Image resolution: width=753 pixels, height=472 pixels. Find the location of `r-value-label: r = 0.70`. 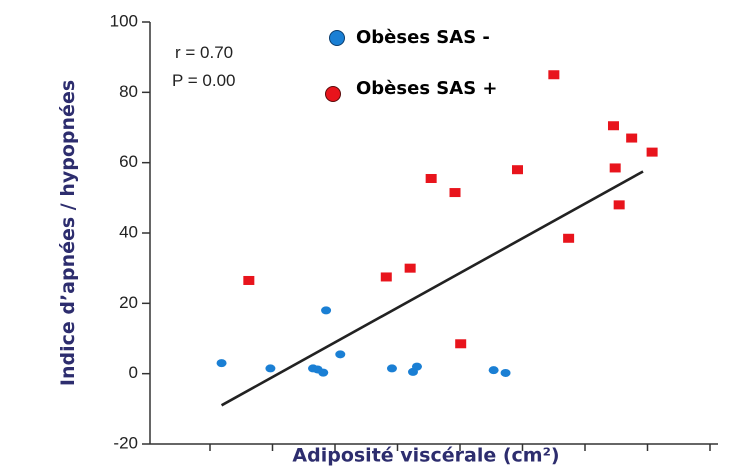

r-value-label: r = 0.70 is located at coordinates (204, 52).